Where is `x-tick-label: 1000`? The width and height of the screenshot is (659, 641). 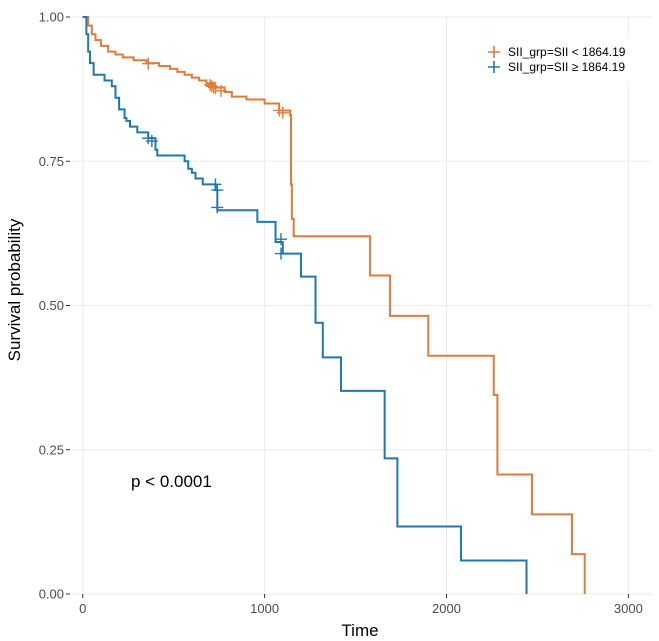 x-tick-label: 1000 is located at coordinates (264, 608).